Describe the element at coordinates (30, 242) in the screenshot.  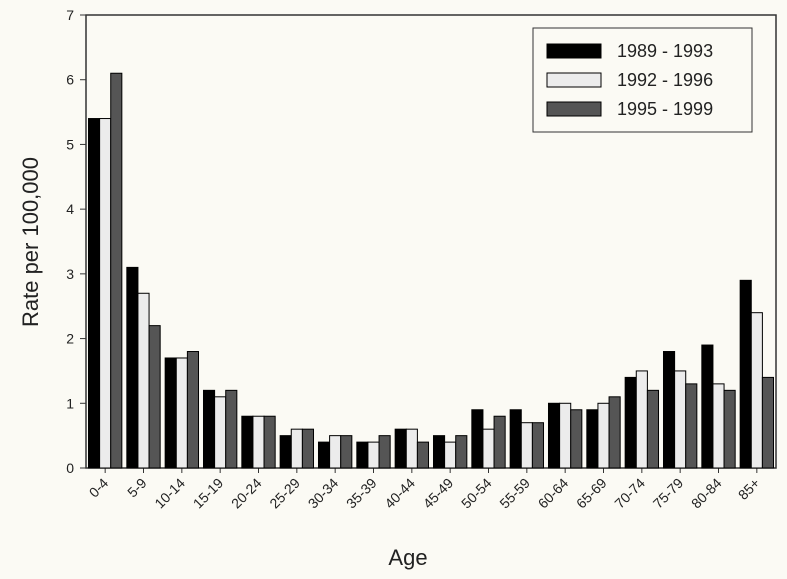
I see `y-axis-label: Rate per 100,000` at that location.